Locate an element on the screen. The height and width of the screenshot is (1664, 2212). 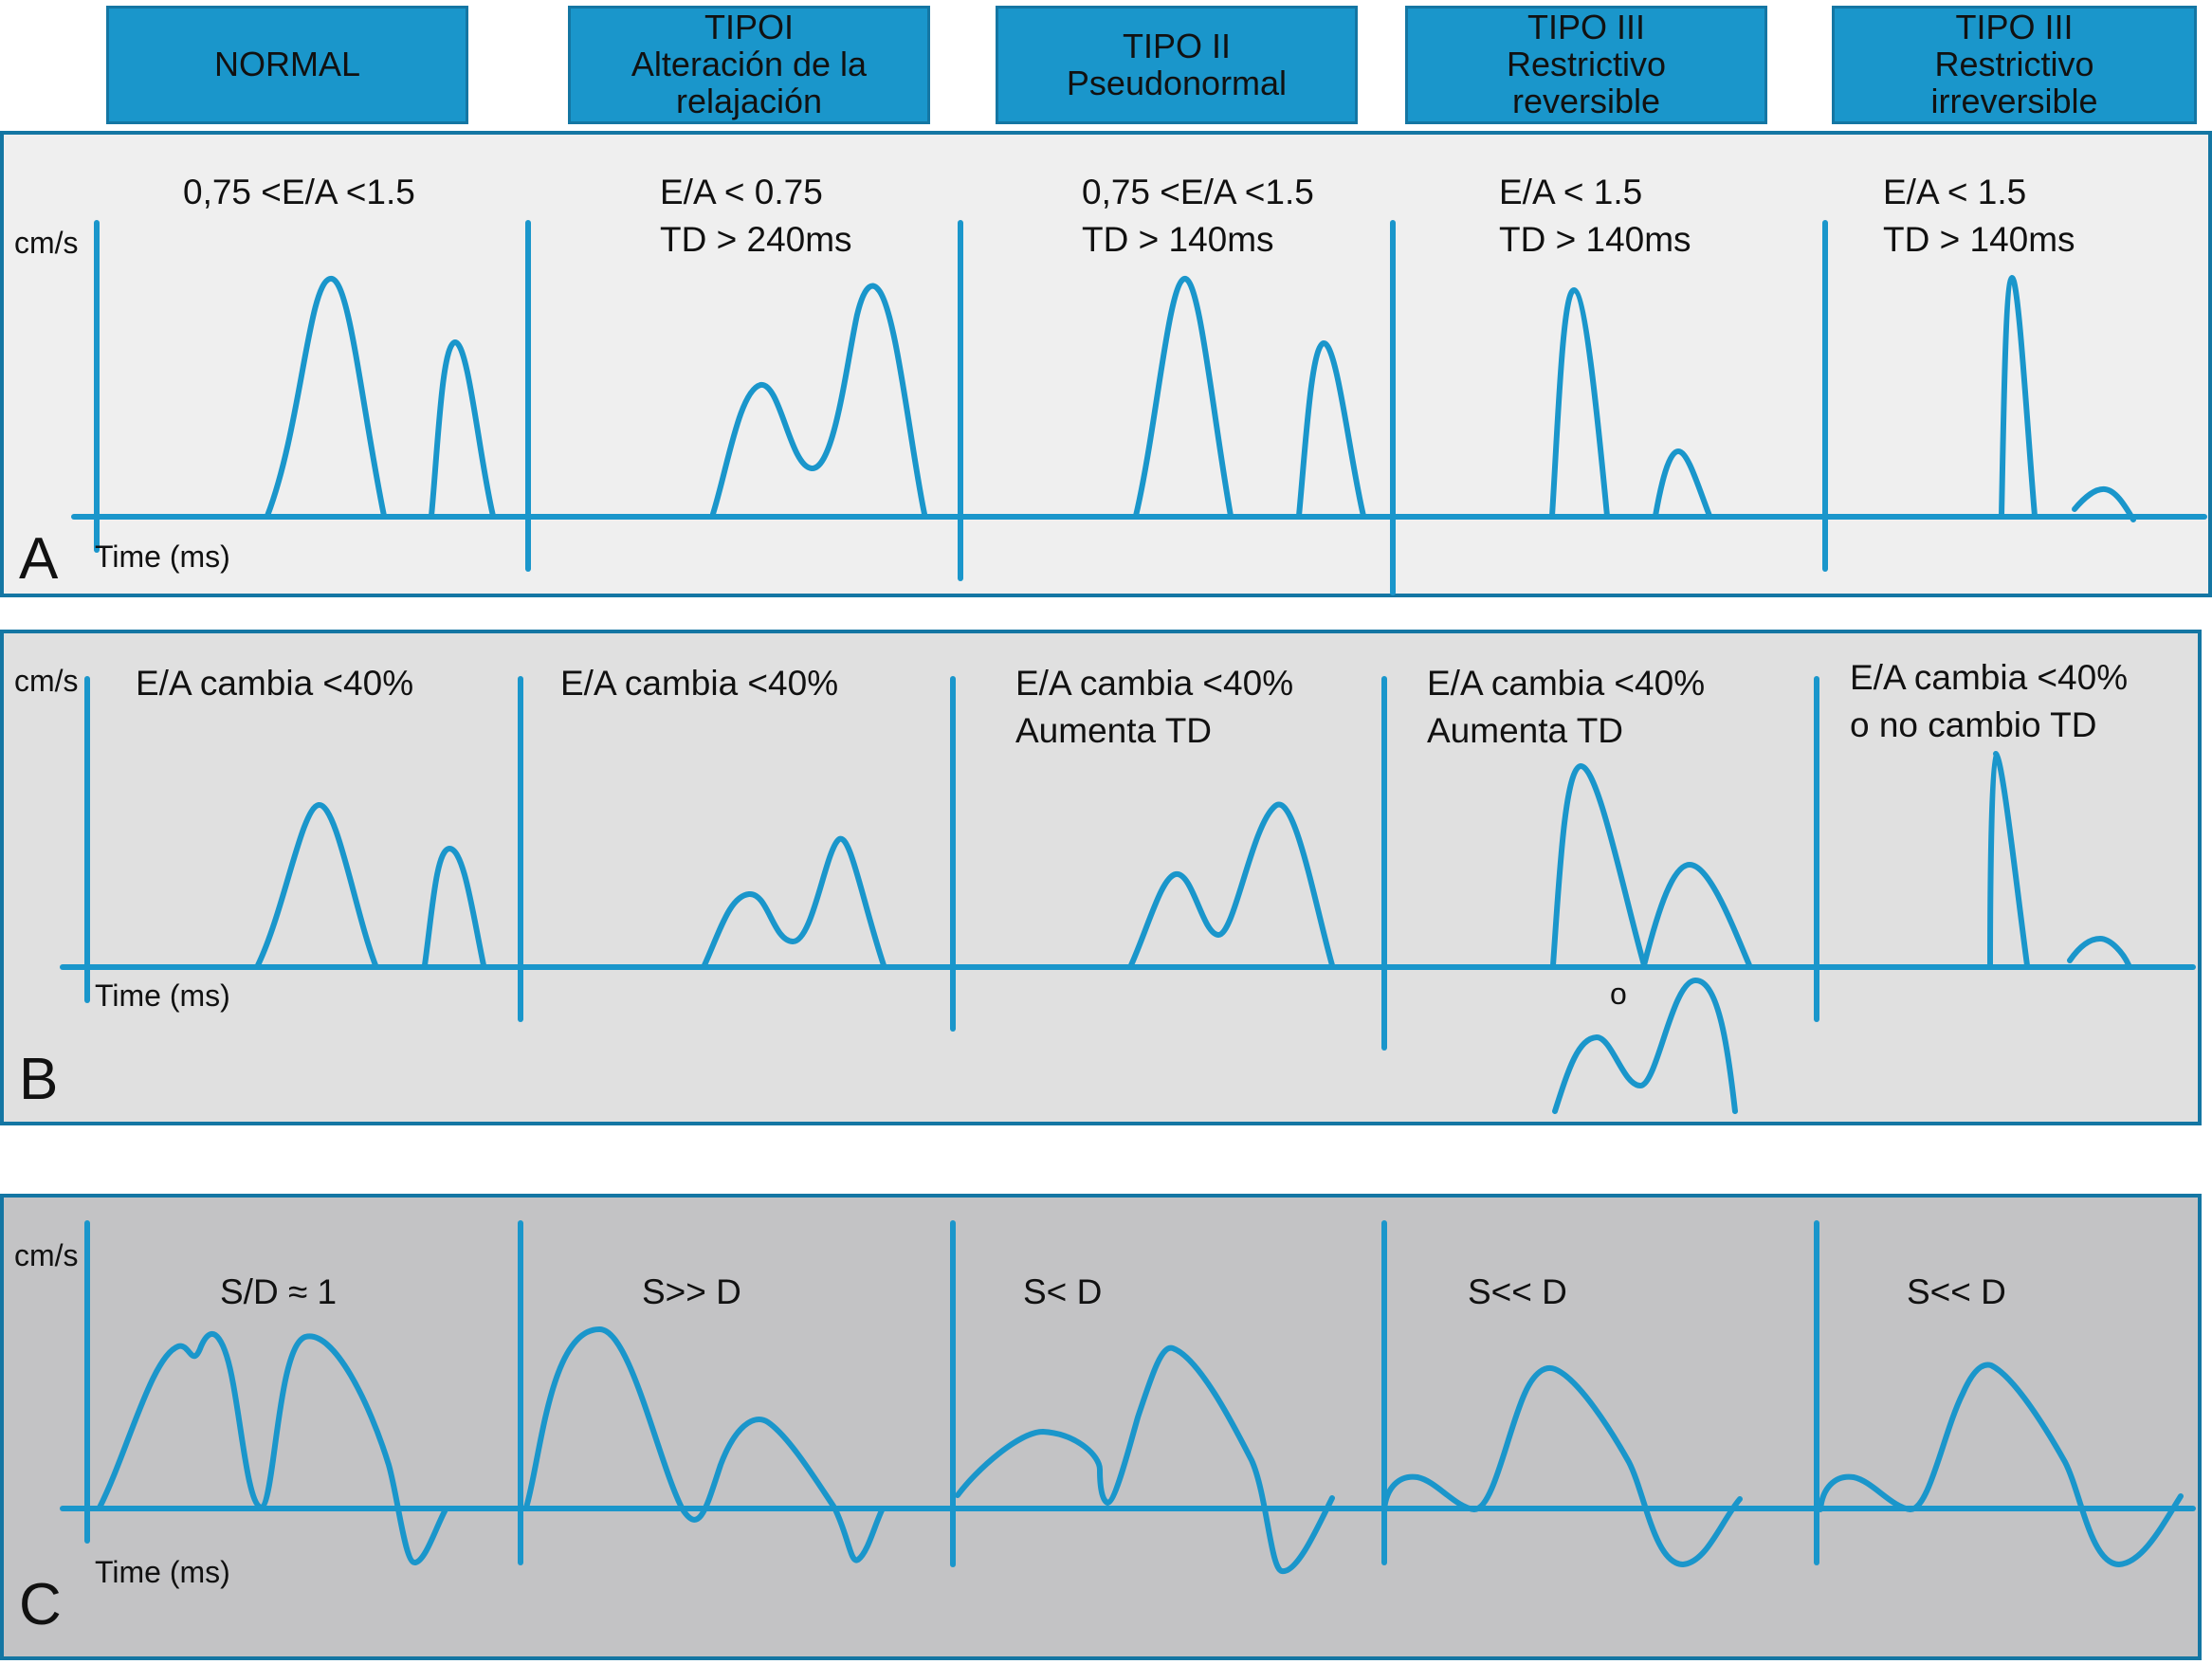
criteria-tipo-i: S>> D is located at coordinates (691, 1292).